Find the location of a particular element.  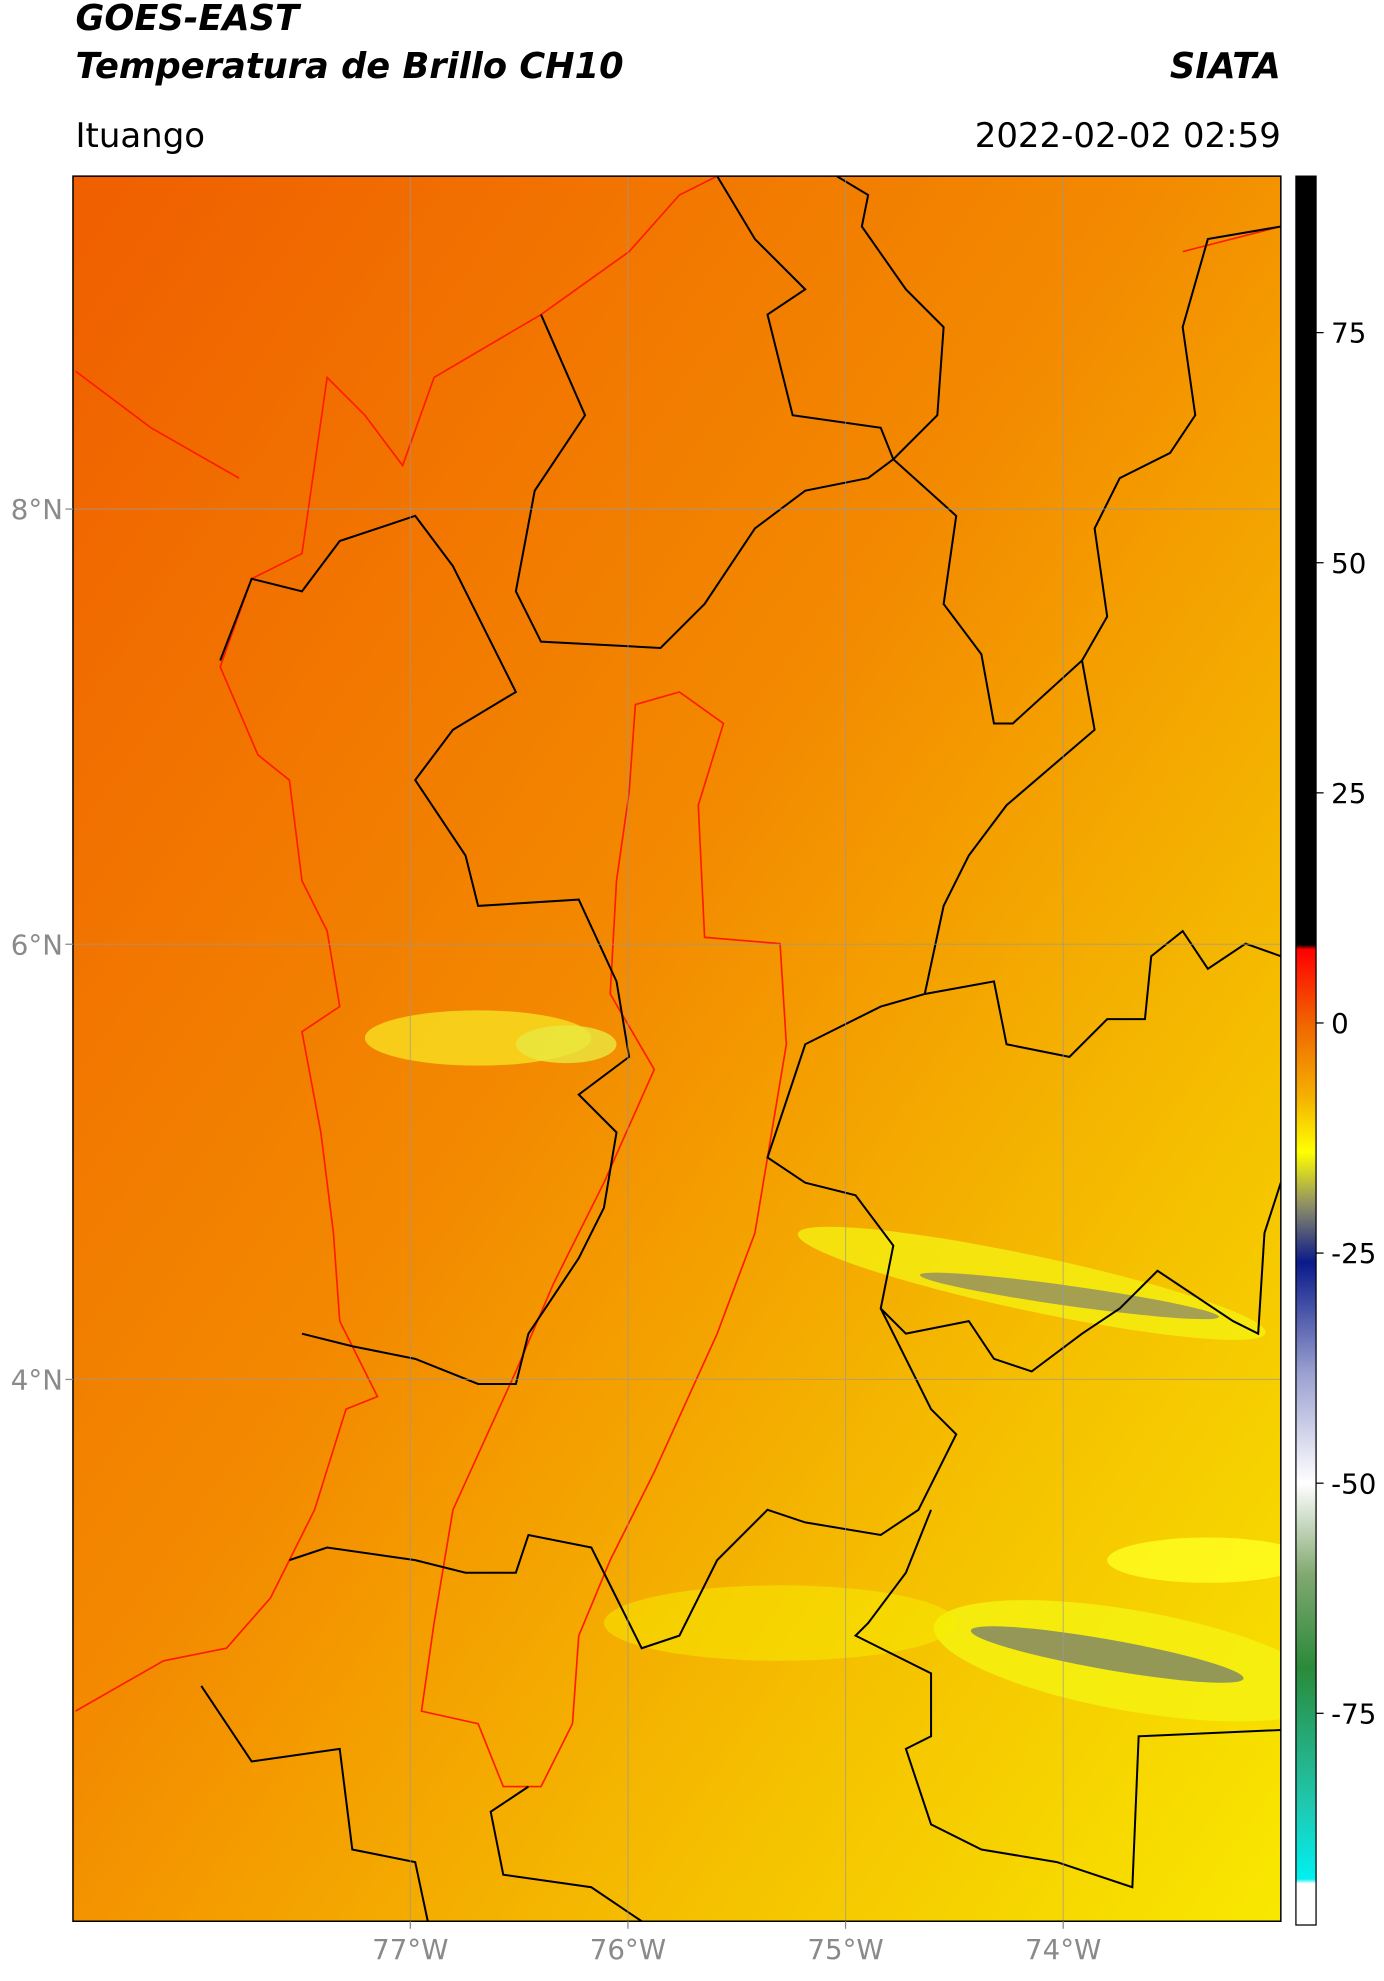

subtitle: Temperatura de Brillo CH10 is located at coordinates (349, 66).